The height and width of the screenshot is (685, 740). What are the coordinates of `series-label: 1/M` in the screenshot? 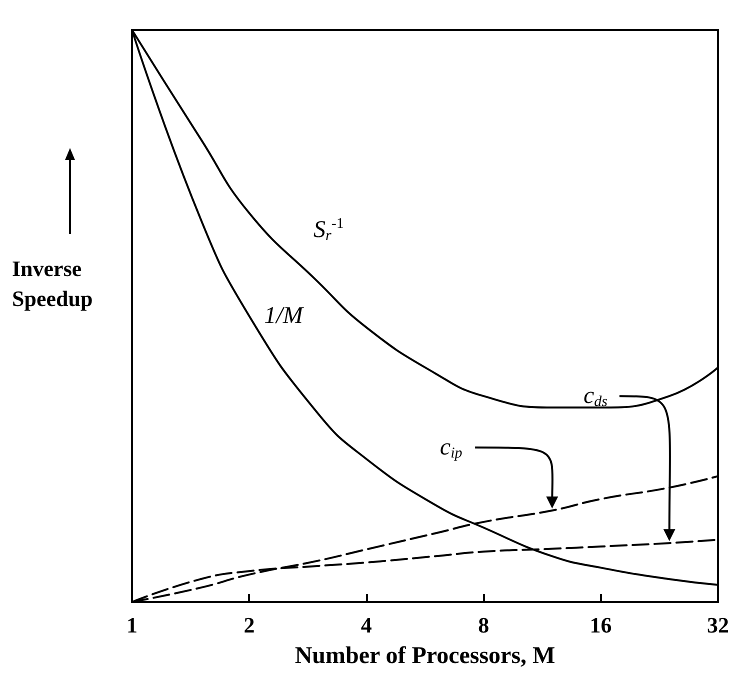 It's located at (284, 316).